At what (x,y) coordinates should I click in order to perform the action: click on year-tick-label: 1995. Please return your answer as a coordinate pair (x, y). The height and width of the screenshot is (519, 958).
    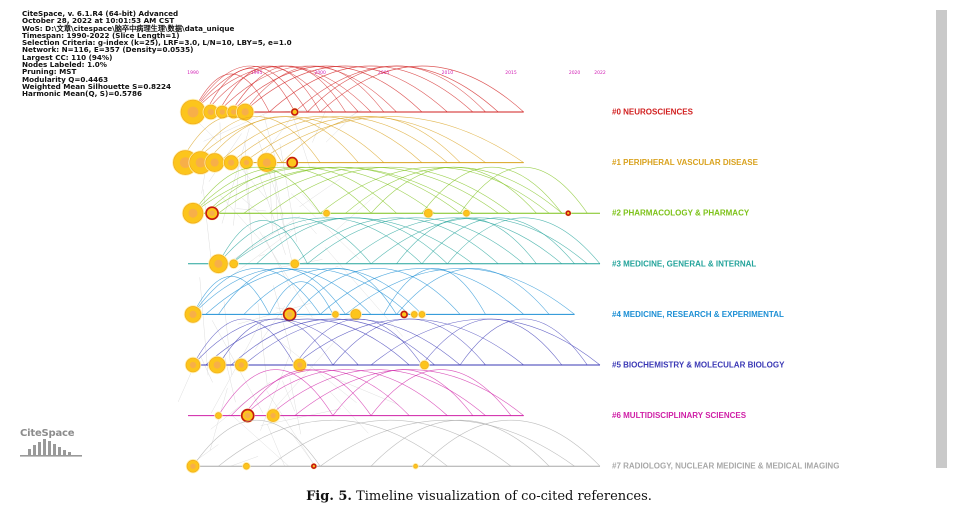
    Looking at the image, I should click on (257, 73).